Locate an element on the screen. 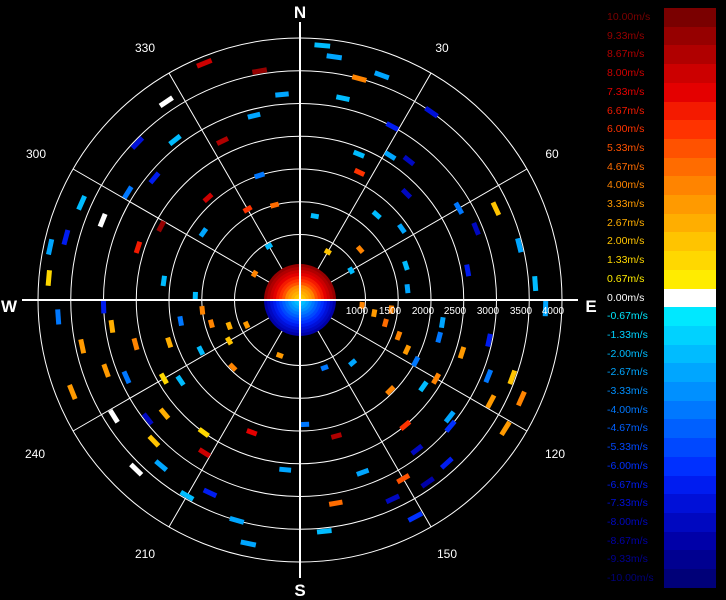 The height and width of the screenshot is (600, 726). compass-north-label: N is located at coordinates (300, 12).